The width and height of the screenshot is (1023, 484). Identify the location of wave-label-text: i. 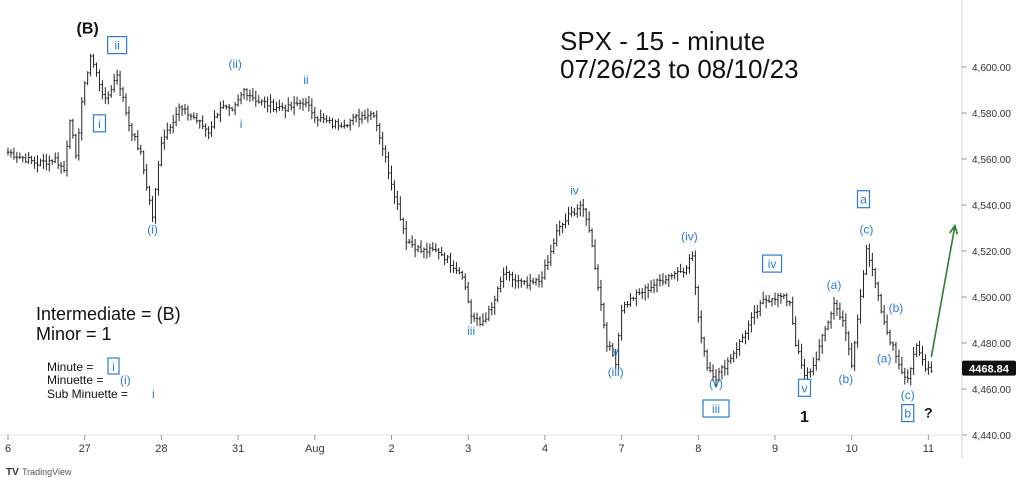
(99, 124).